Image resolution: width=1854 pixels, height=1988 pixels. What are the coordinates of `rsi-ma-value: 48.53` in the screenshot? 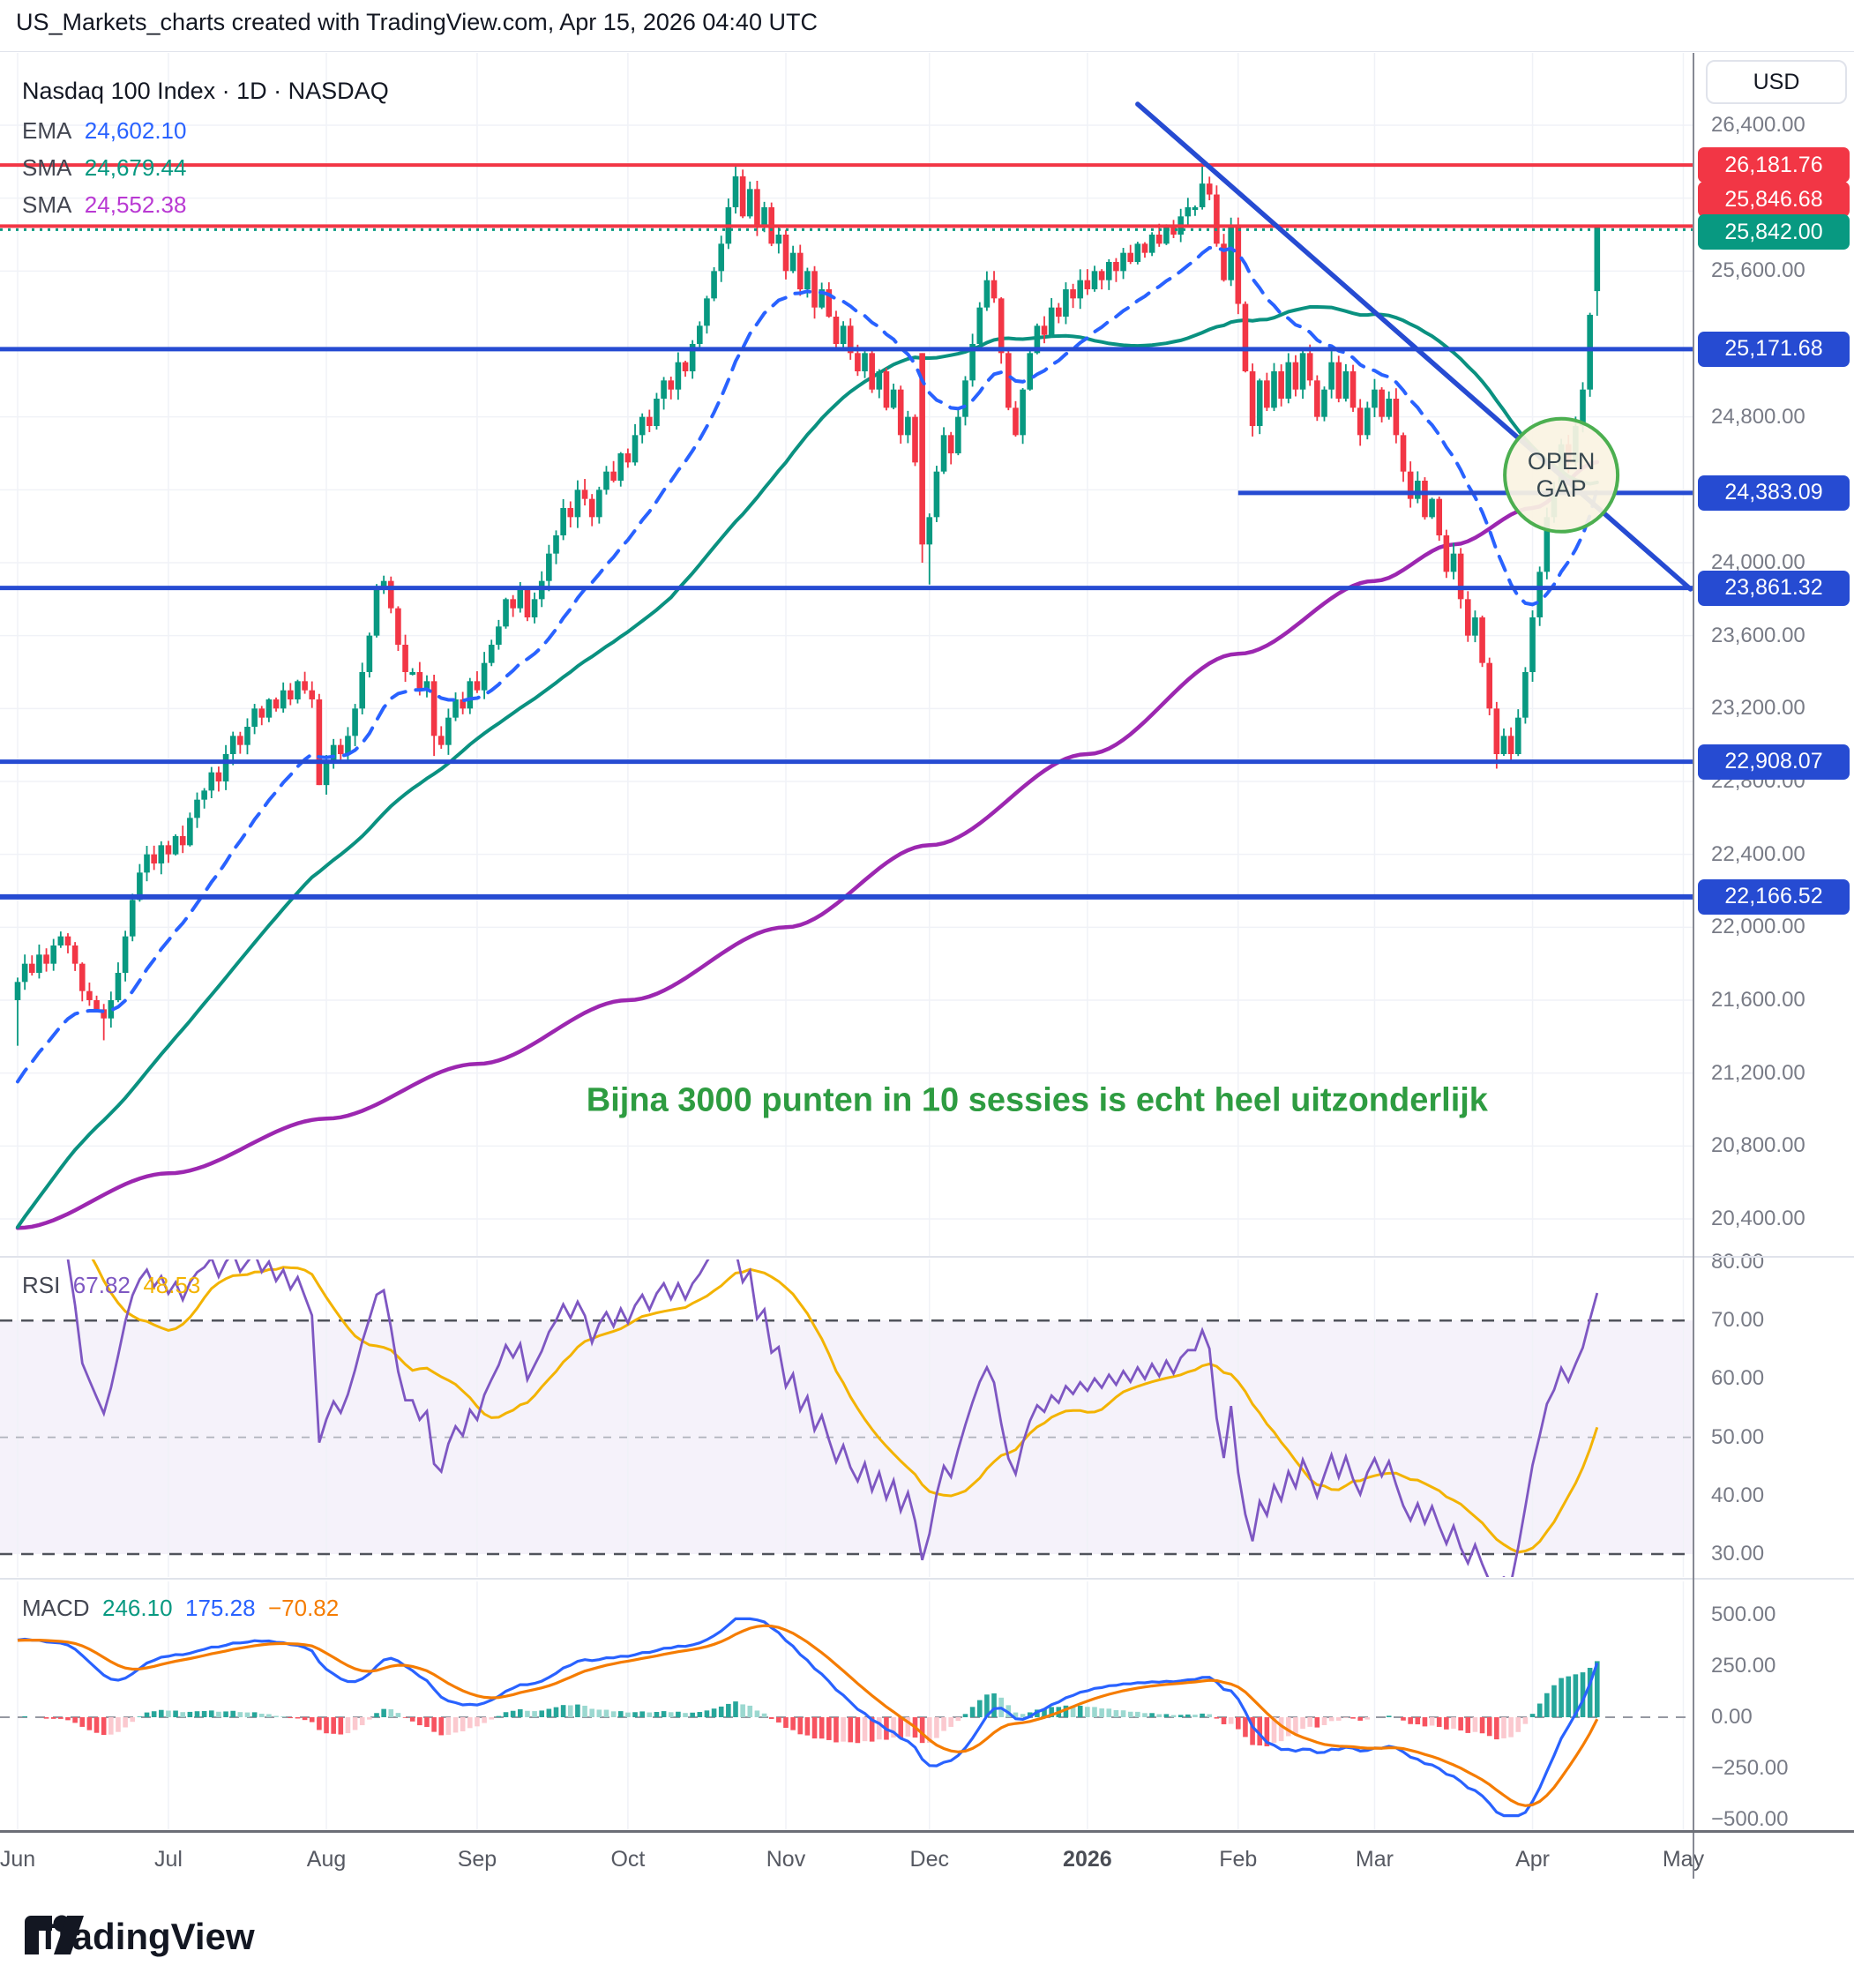 It's located at (172, 1285).